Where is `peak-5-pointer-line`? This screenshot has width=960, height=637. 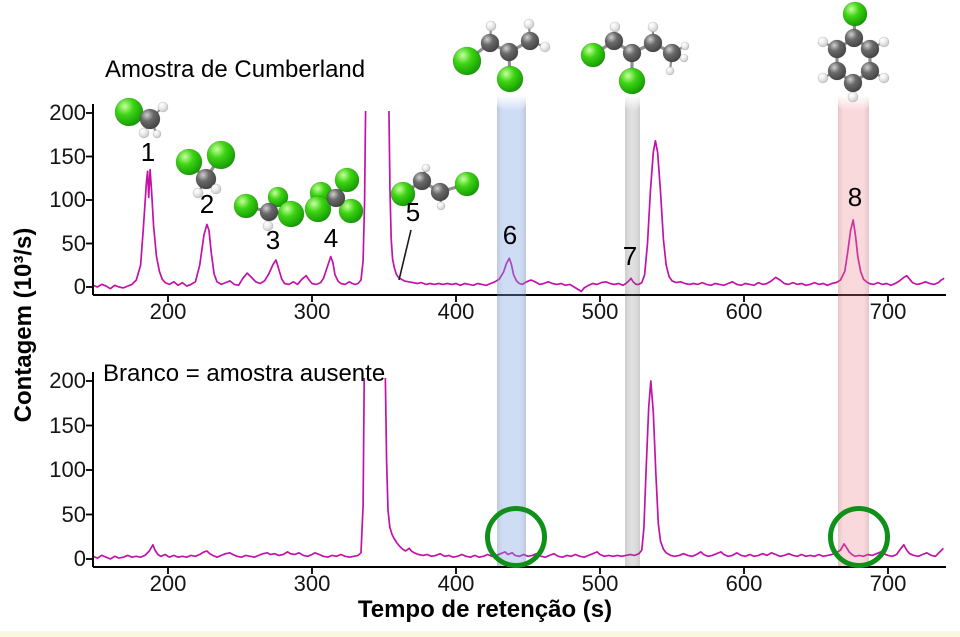
peak-5-pointer-line is located at coordinates (405, 255).